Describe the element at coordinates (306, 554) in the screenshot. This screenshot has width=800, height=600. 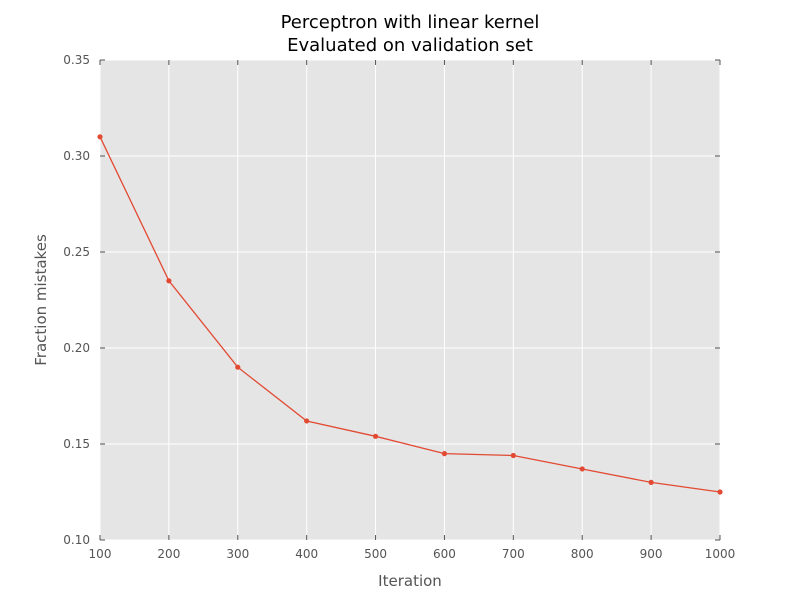
I see `x-tick-label: 400` at that location.